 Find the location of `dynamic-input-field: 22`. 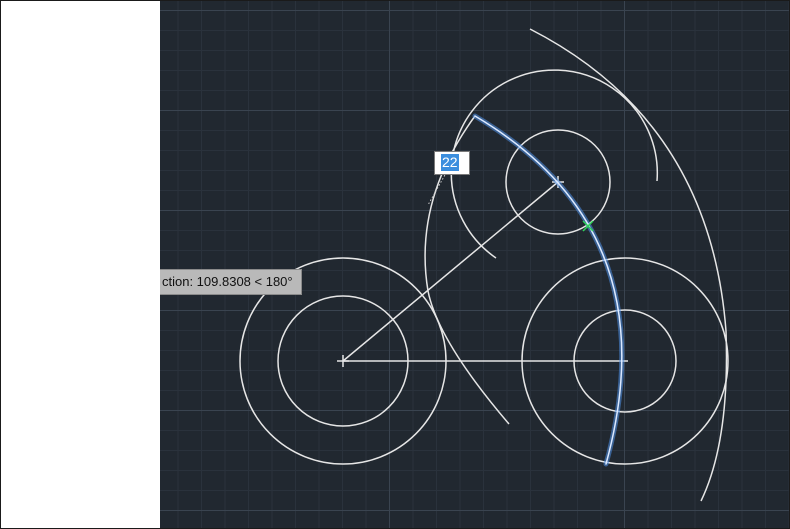

dynamic-input-field: 22 is located at coordinates (452, 163).